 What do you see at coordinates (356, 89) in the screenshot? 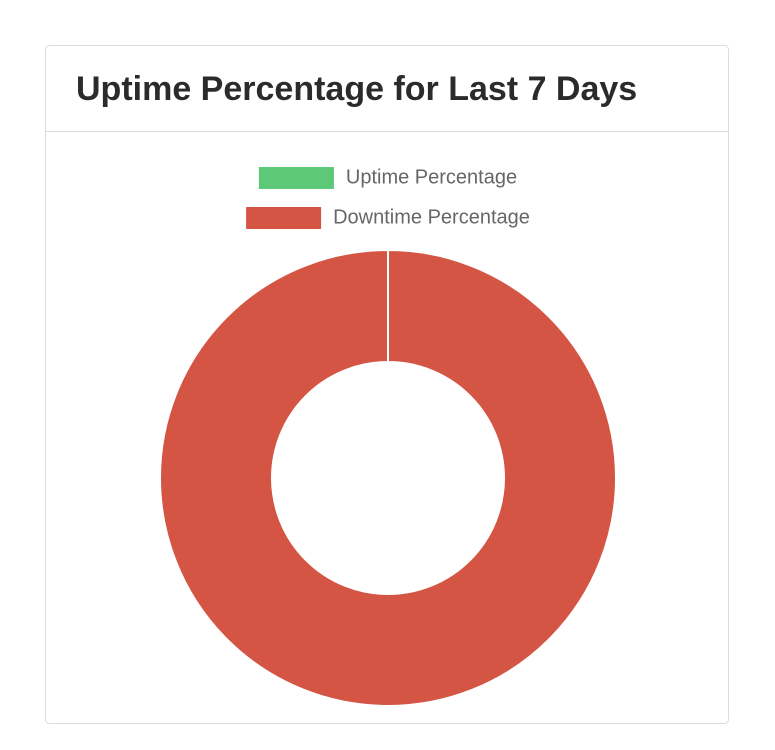
I see `chart-title: Uptime Percentage for Last 7 Days` at bounding box center [356, 89].